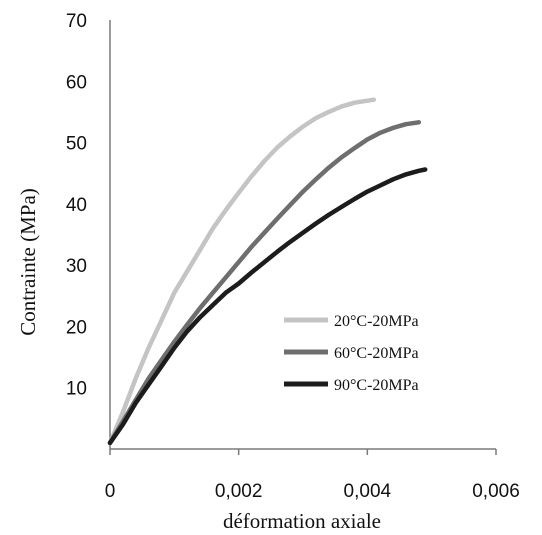 This screenshot has width=542, height=535. Describe the element at coordinates (312, 475) in the screenshot. I see `x-ticks: 0 0,002 0,004 0,006` at that location.